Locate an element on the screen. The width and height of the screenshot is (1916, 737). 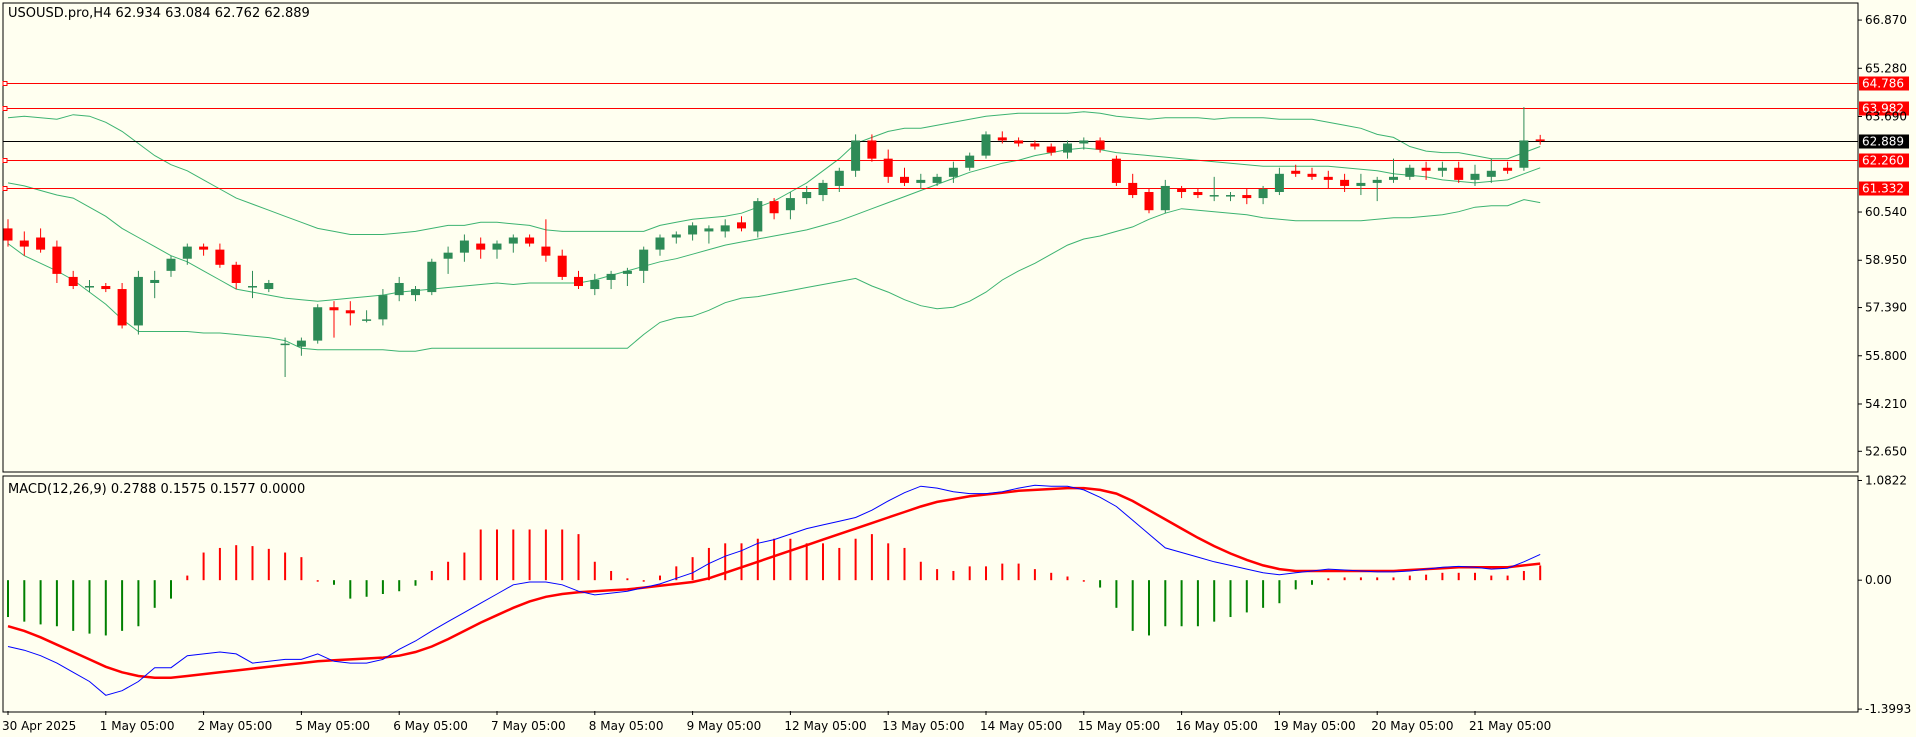
macd-tick-label: 0.00 is located at coordinates (1878, 580).